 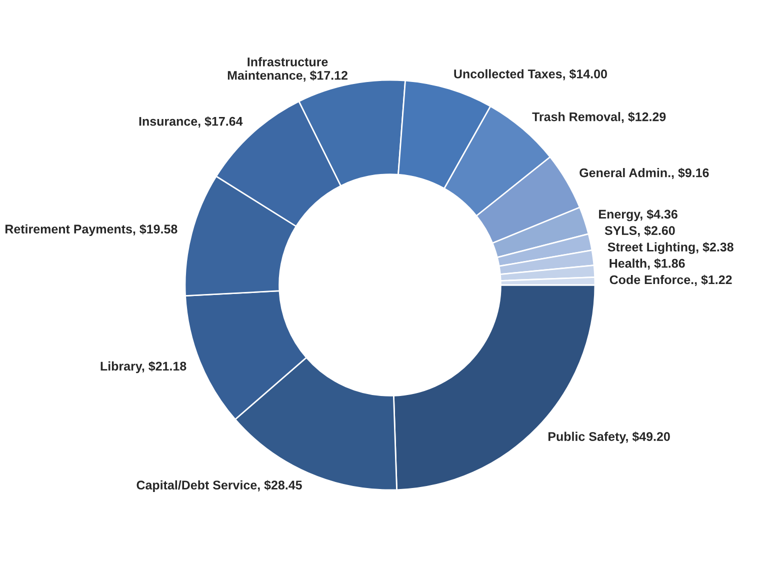 What do you see at coordinates (219, 486) in the screenshot?
I see `slice-label: Capital/Debt Service, $28.45` at bounding box center [219, 486].